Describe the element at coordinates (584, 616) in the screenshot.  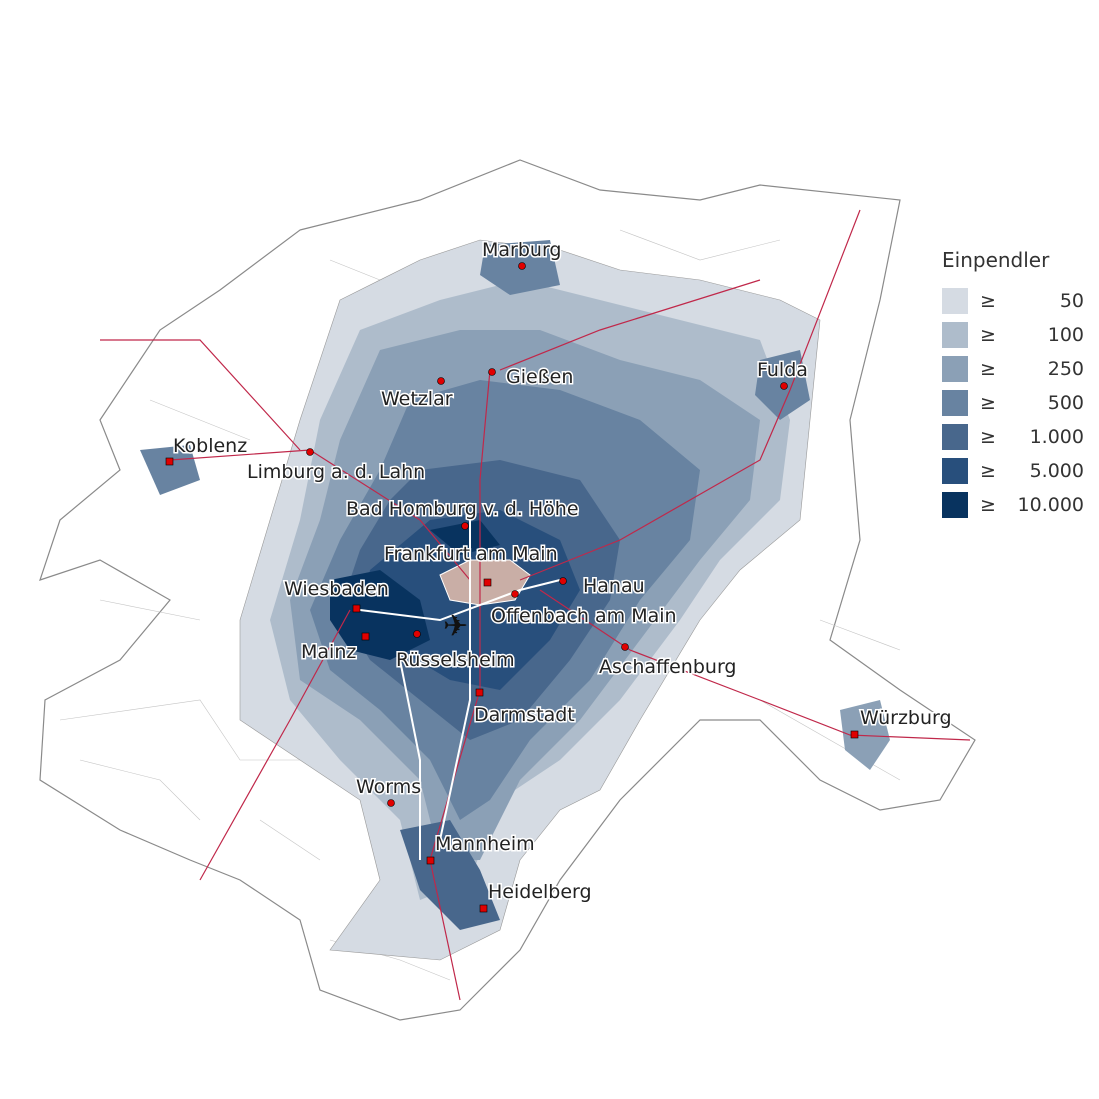
I see `city-label: Offenbach am Main` at that location.